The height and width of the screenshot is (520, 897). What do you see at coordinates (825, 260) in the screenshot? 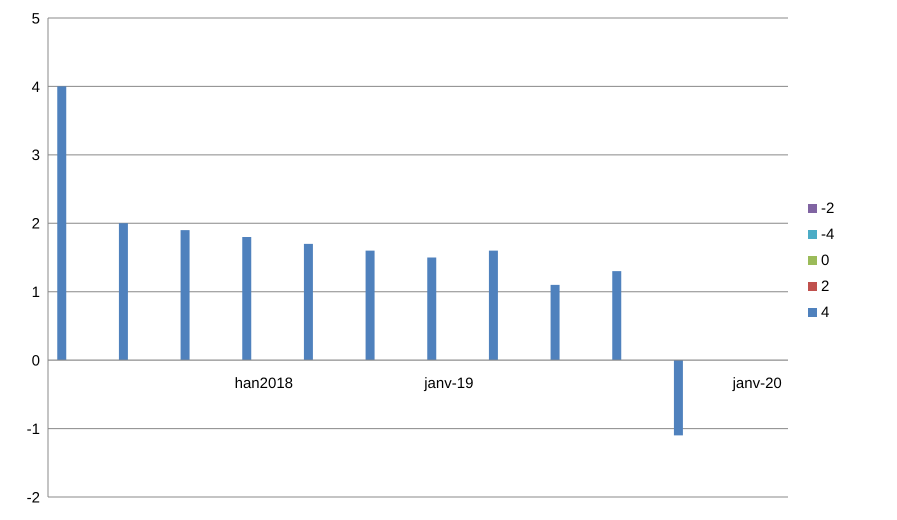
I see `legend-label: 0` at bounding box center [825, 260].